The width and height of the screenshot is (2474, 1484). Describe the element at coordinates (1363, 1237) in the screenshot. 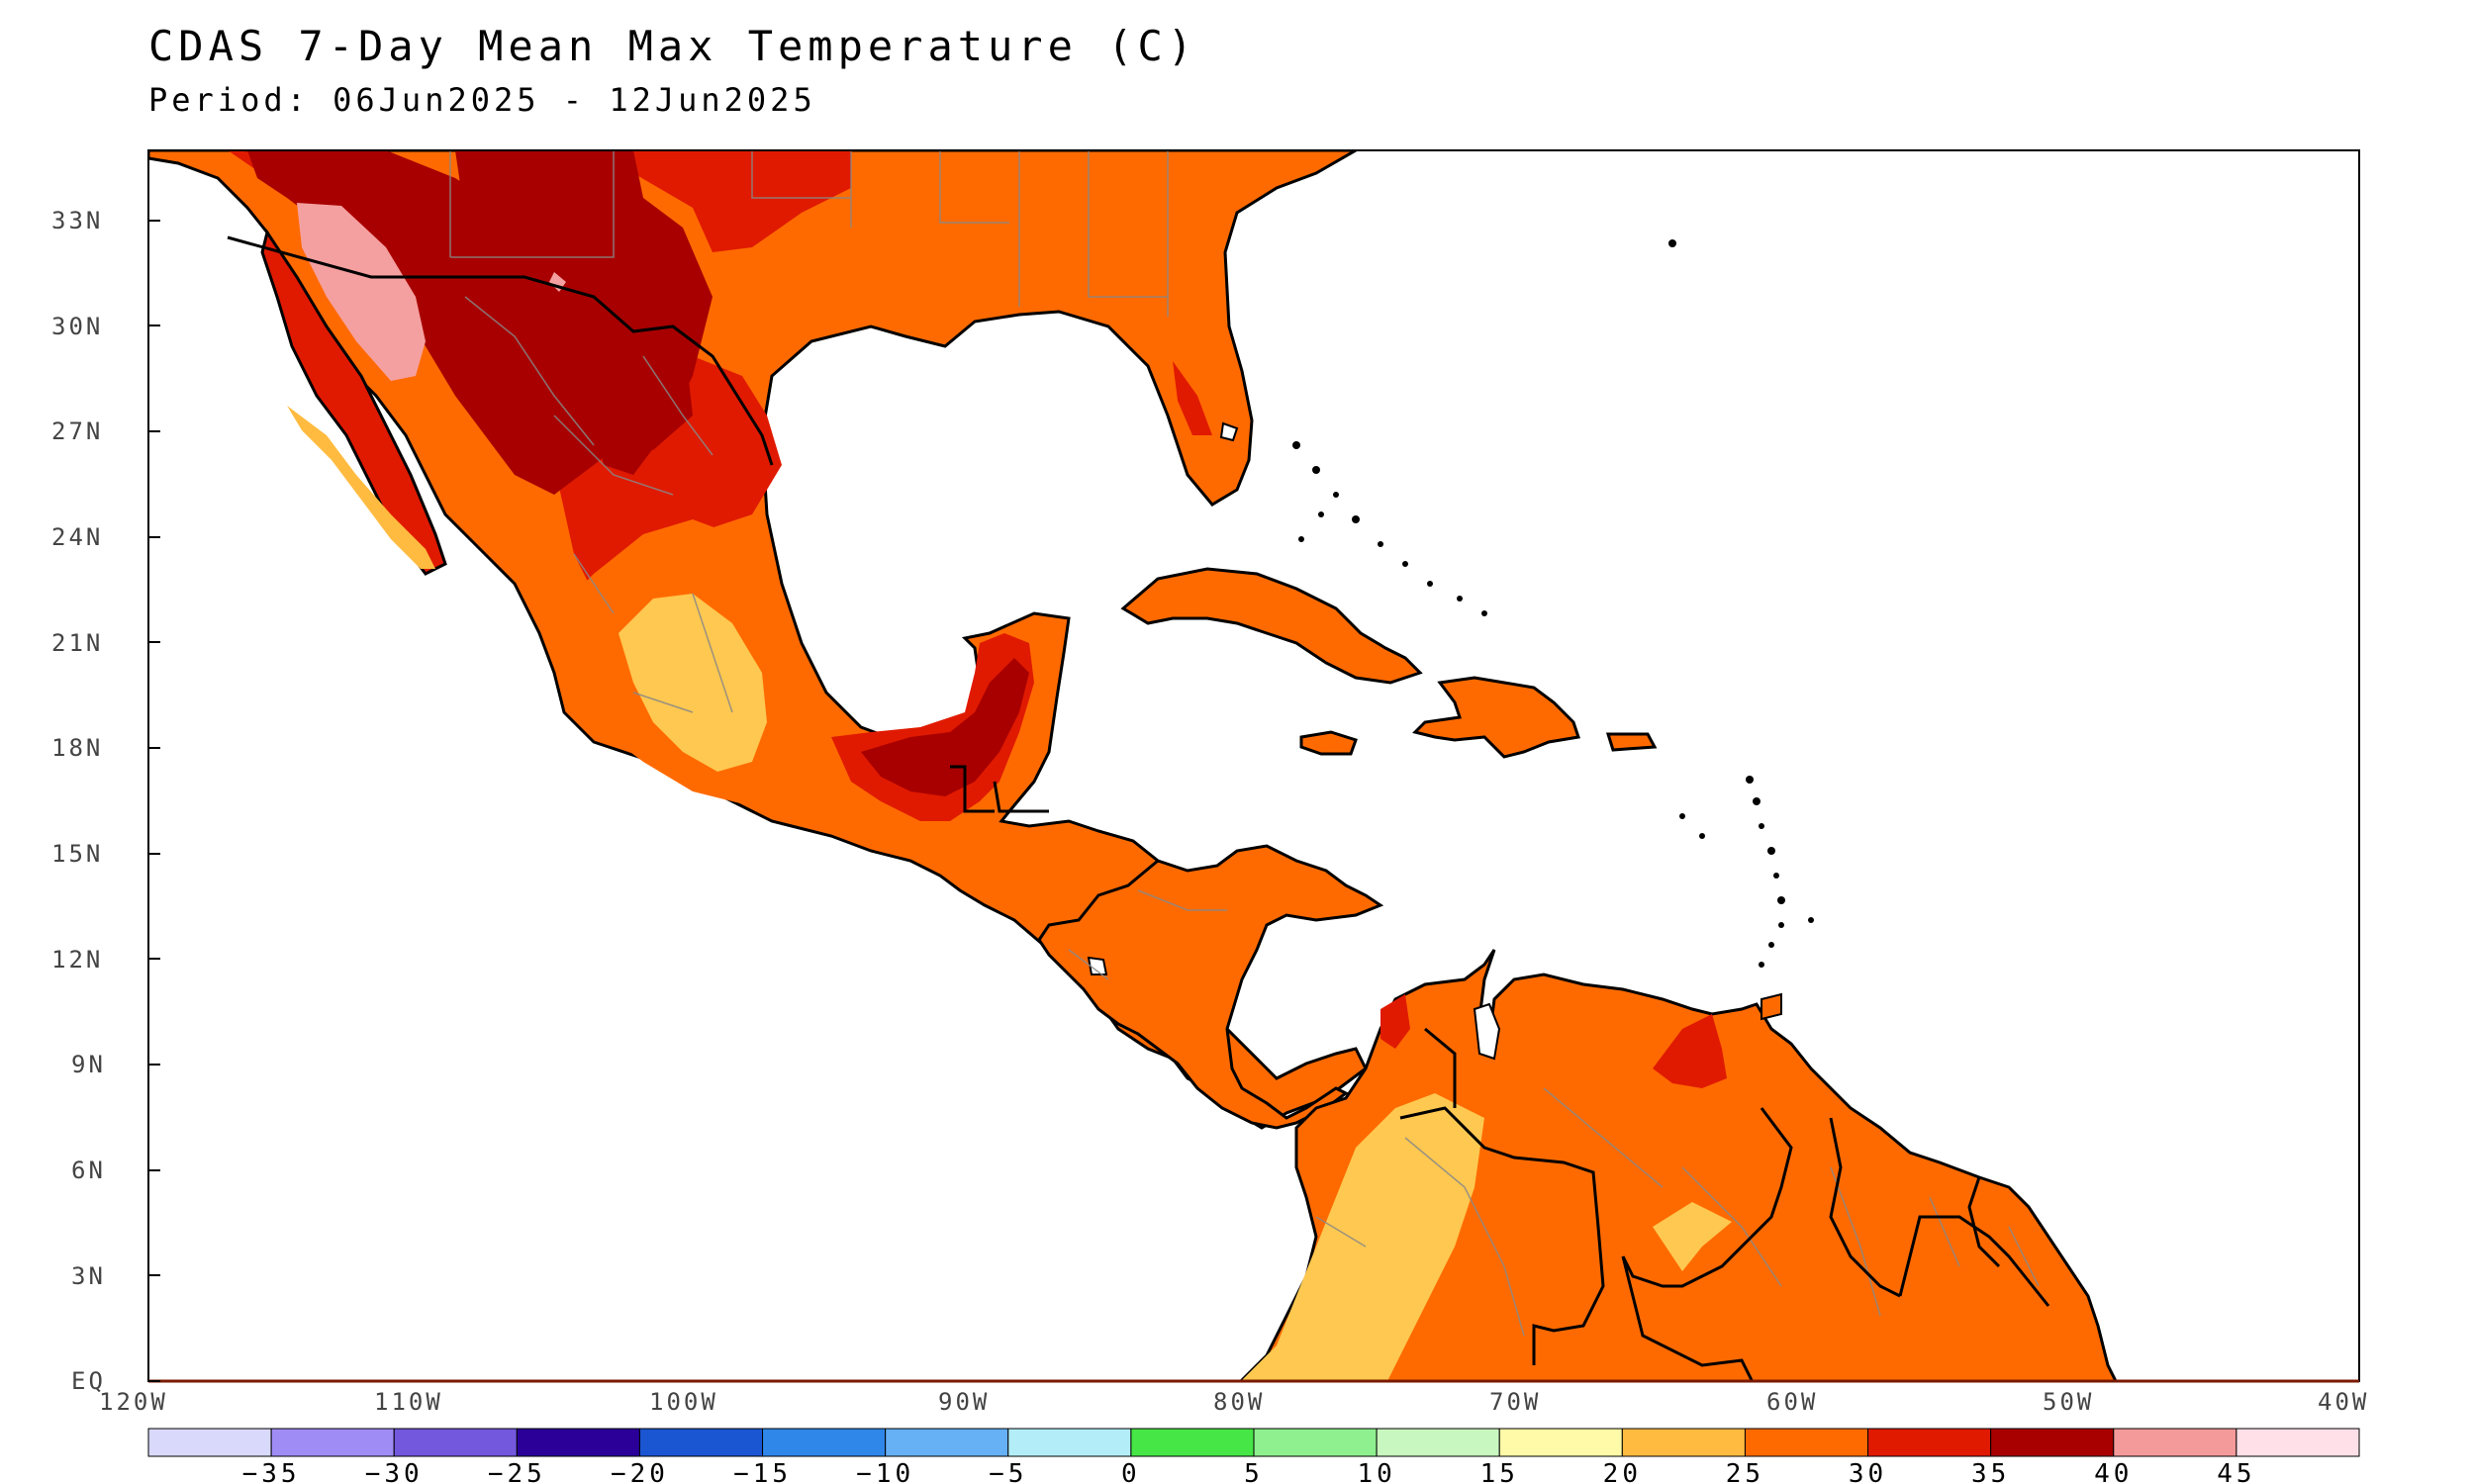

I see `zone-20-25-colombia` at that location.